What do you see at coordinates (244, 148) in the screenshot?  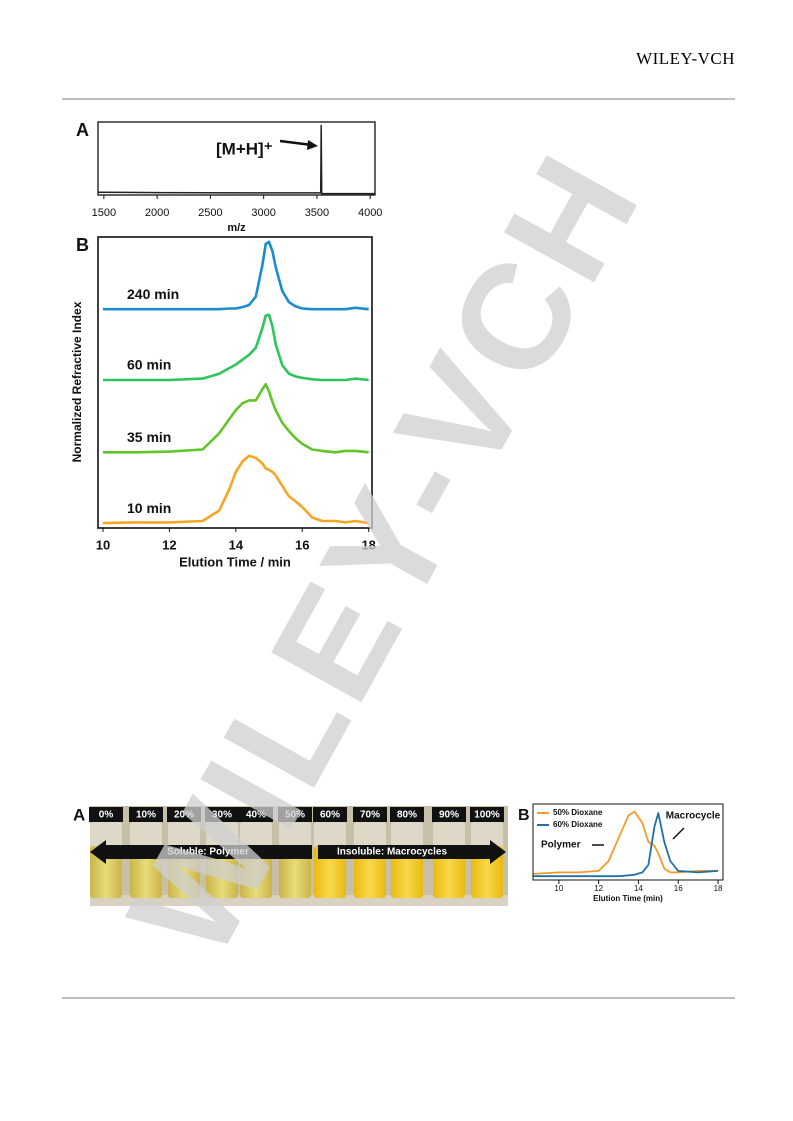 I see `annotation: [M+H]⁺` at bounding box center [244, 148].